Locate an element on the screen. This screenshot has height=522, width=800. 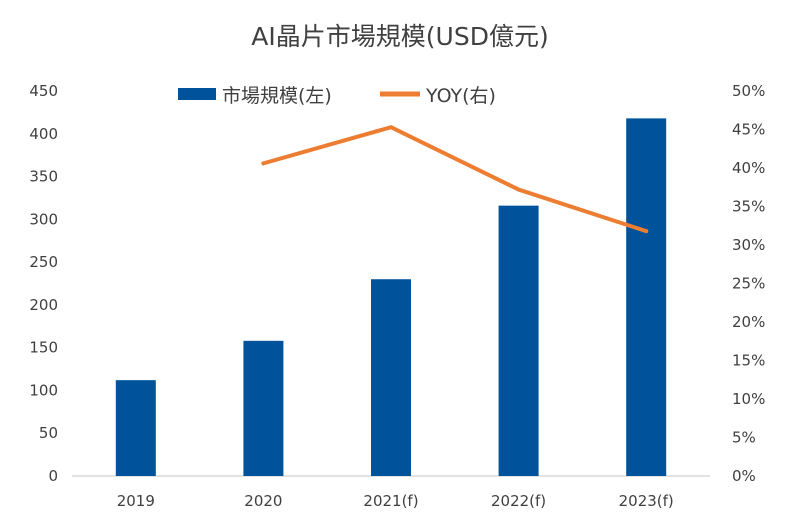
y-right-tick-label: 15% is located at coordinates (748, 361).